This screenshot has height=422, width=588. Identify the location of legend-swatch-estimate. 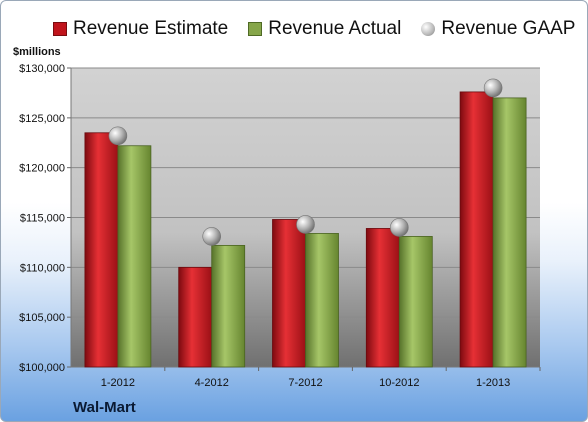
(60, 29).